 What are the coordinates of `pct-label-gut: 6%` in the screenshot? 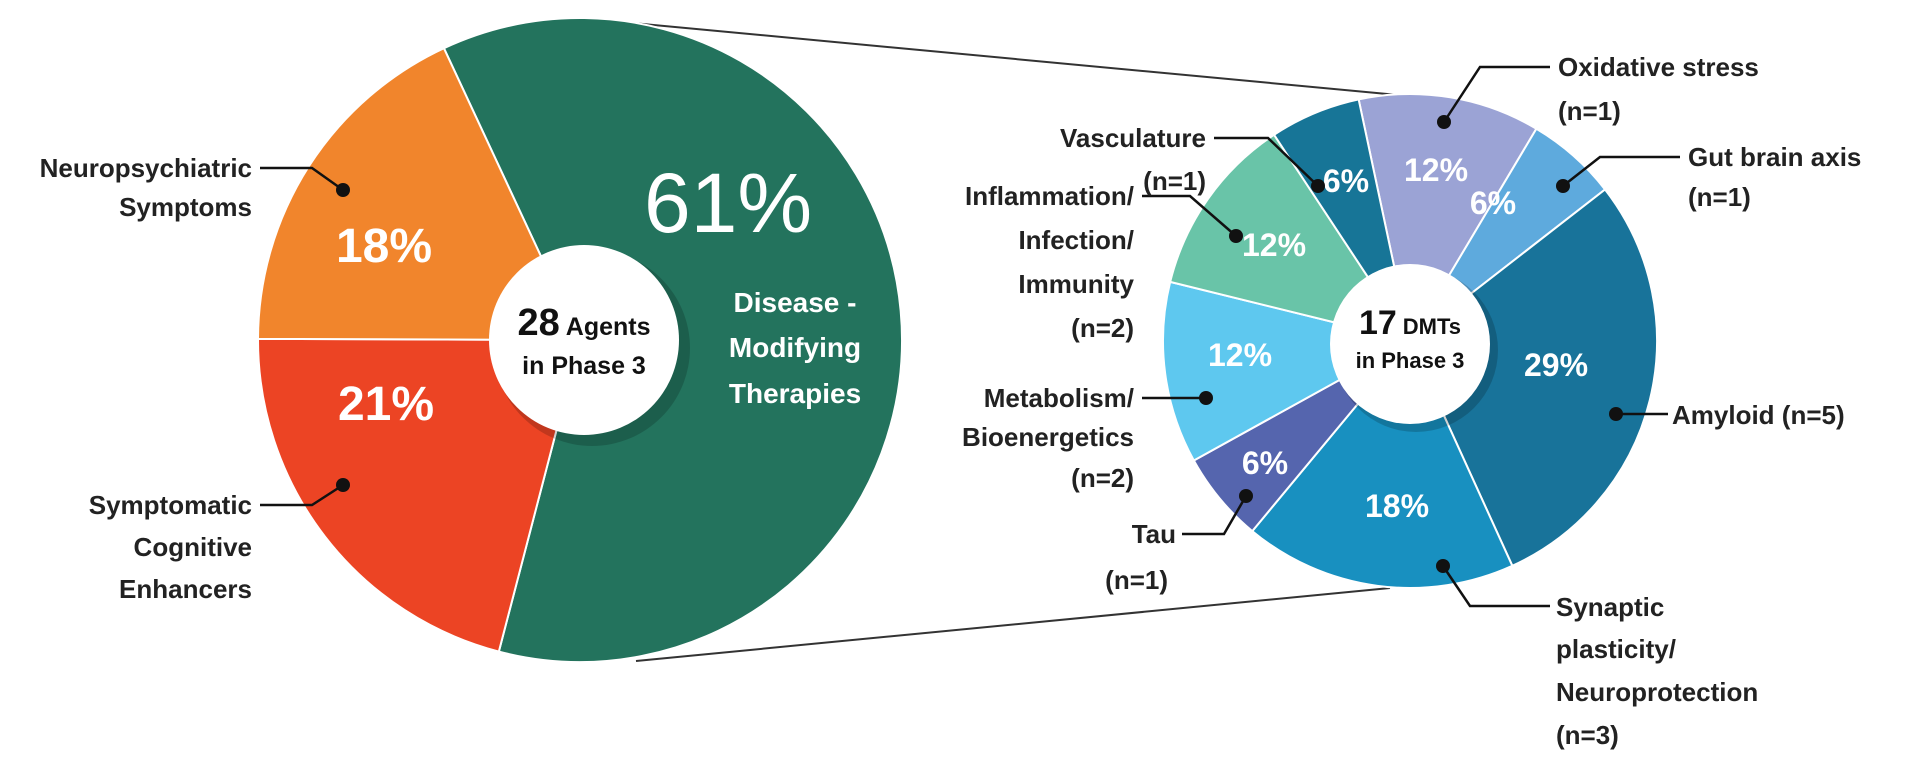 It's located at (1493, 203).